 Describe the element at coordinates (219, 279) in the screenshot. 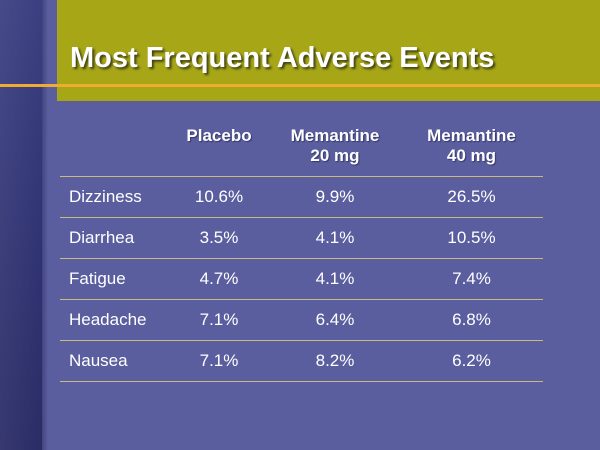

I see `placebo-value: 4.7%` at that location.